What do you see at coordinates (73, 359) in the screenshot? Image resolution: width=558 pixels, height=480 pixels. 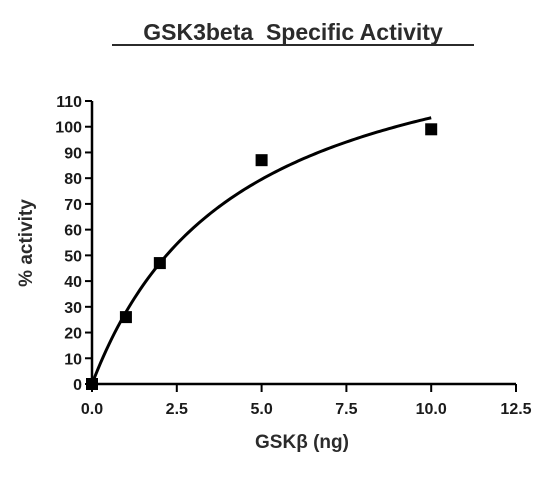 I see `y-tick-label: 10` at bounding box center [73, 359].